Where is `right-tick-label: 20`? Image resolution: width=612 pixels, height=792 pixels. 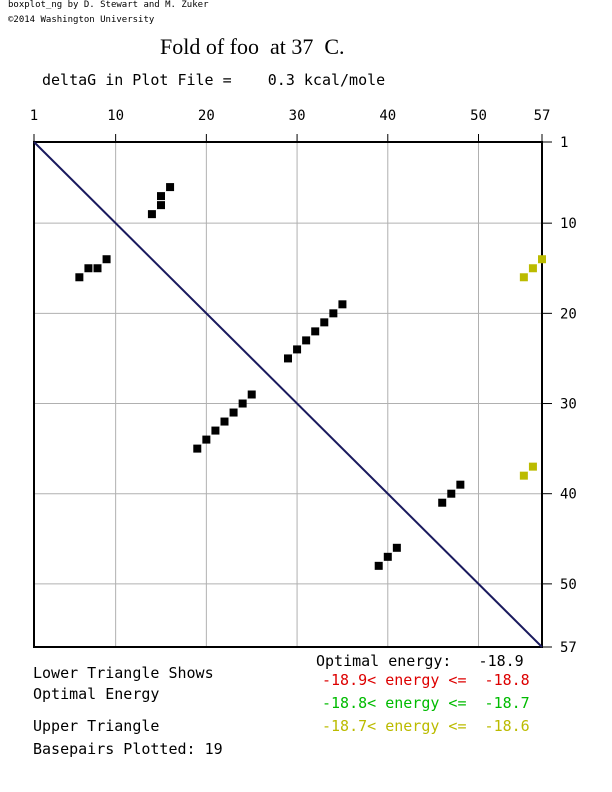
right-tick-label: 20 is located at coordinates (568, 314).